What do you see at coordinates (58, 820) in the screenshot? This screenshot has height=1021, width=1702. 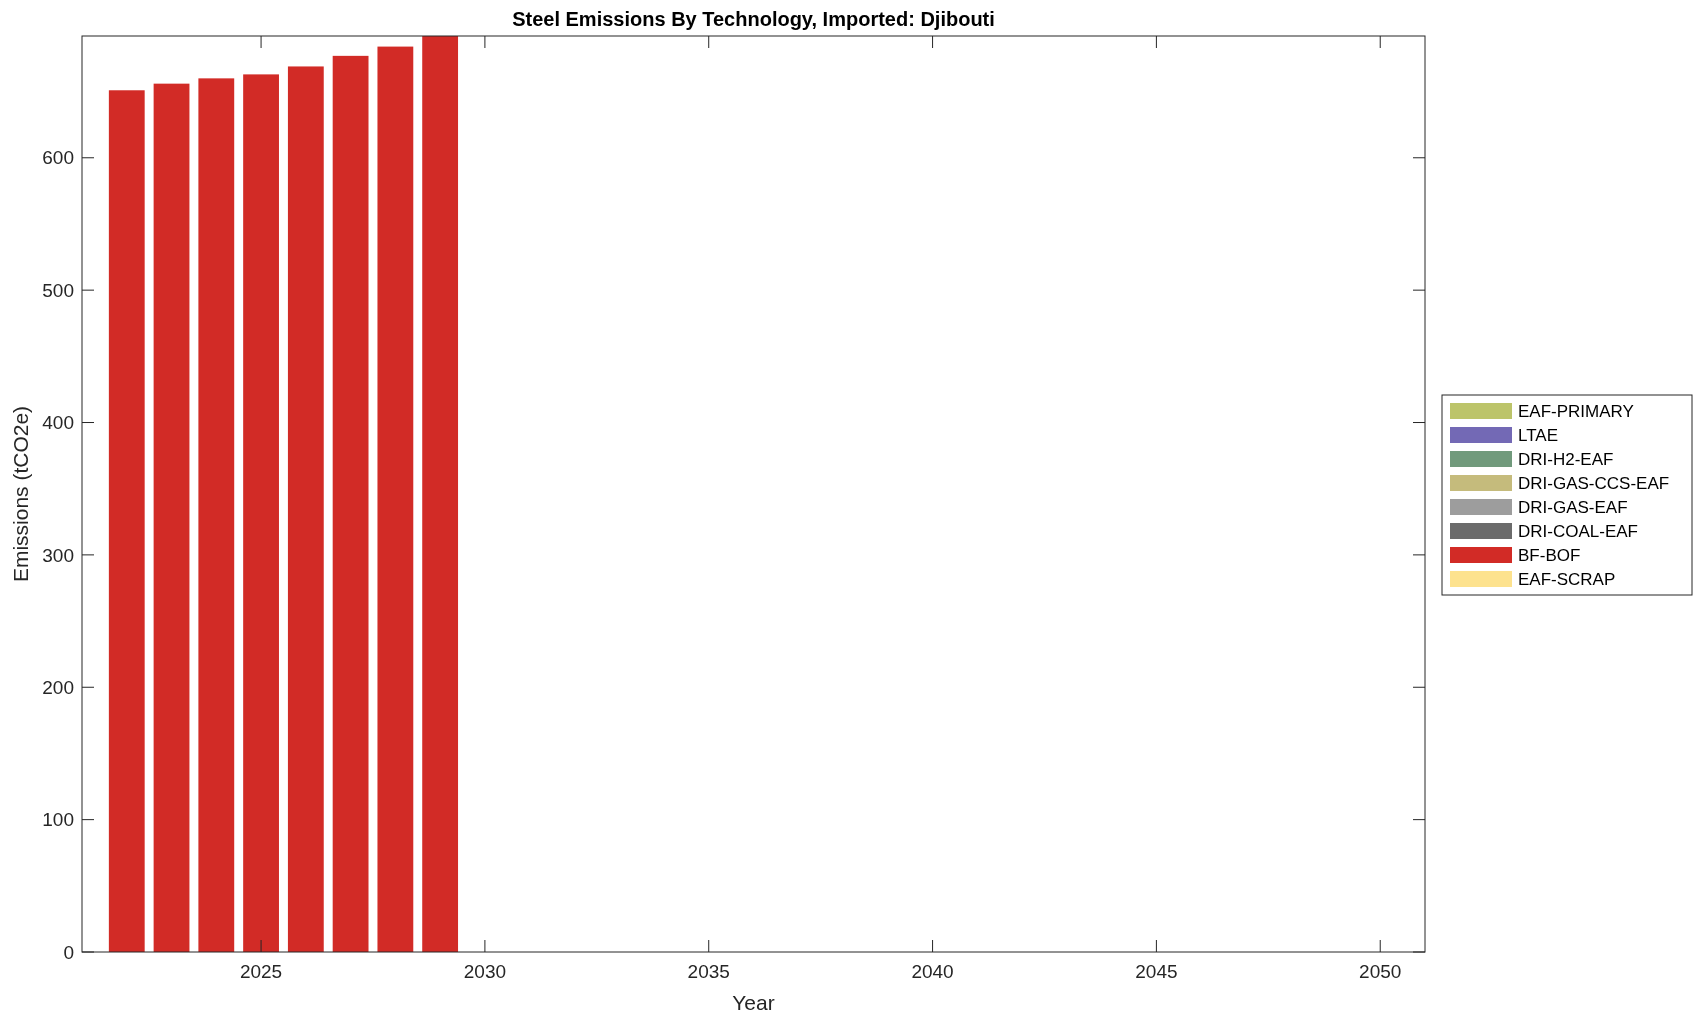 I see `y-tick-label: 100` at bounding box center [58, 820].